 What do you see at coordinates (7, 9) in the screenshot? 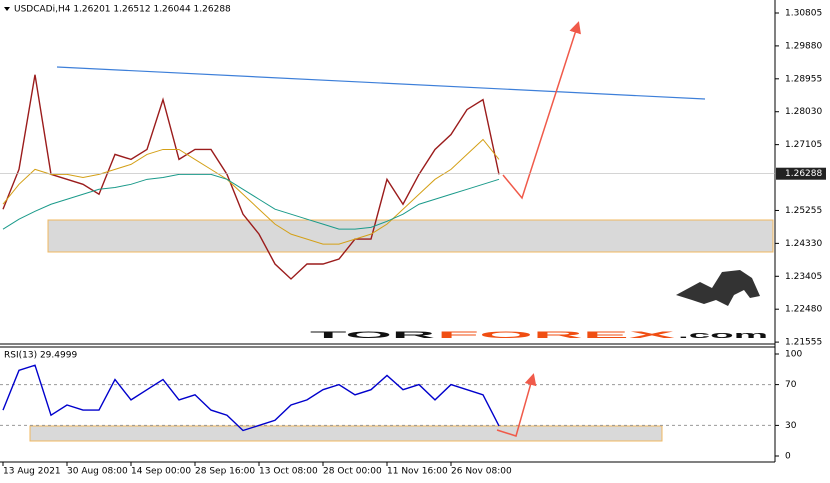
I see `menu-icon` at bounding box center [7, 9].